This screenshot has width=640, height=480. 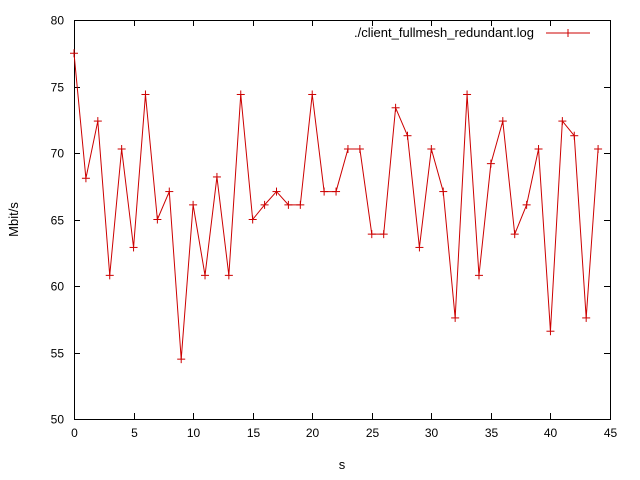 I want to click on x-tick-label: 10, so click(x=194, y=433).